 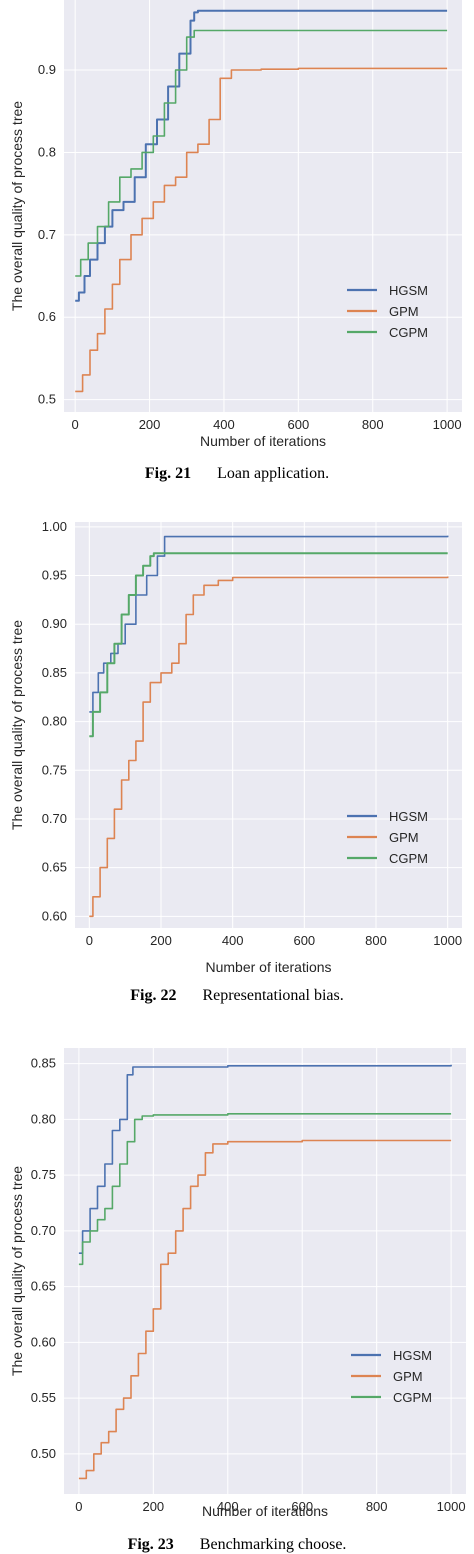 I want to click on caption-fig-23: Fig. 23 Benchmarking choose., so click(x=237, y=1545).